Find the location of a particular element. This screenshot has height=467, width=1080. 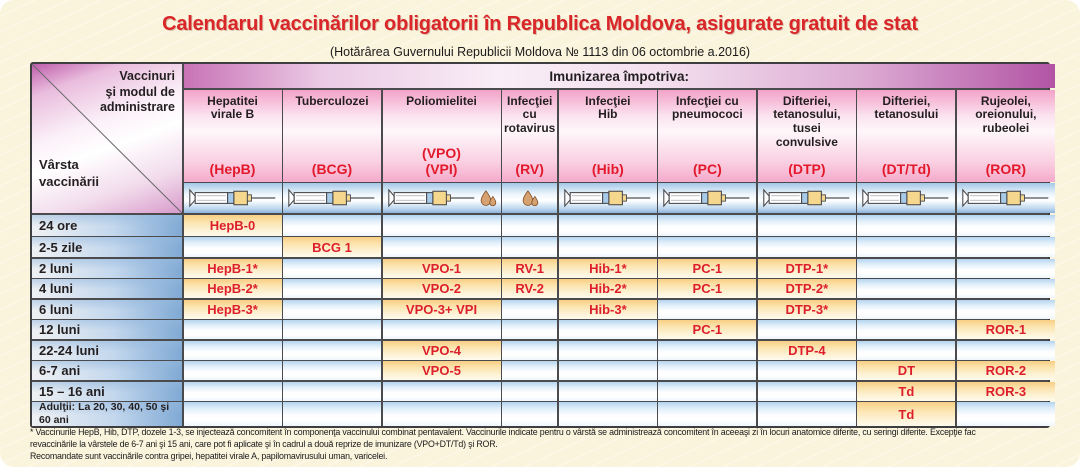

vaccine-cell-value: ROR-1 is located at coordinates (1006, 329).